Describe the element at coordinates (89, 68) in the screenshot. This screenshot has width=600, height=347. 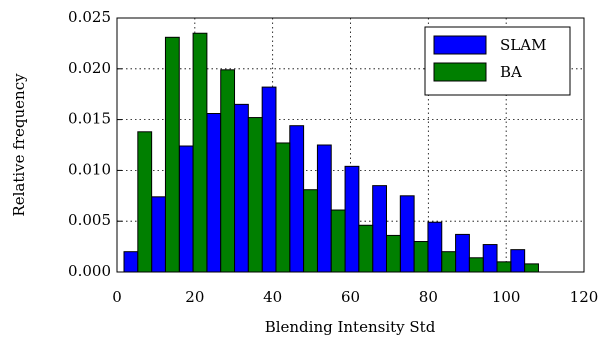
I see `y-tick-label: 0.020` at that location.